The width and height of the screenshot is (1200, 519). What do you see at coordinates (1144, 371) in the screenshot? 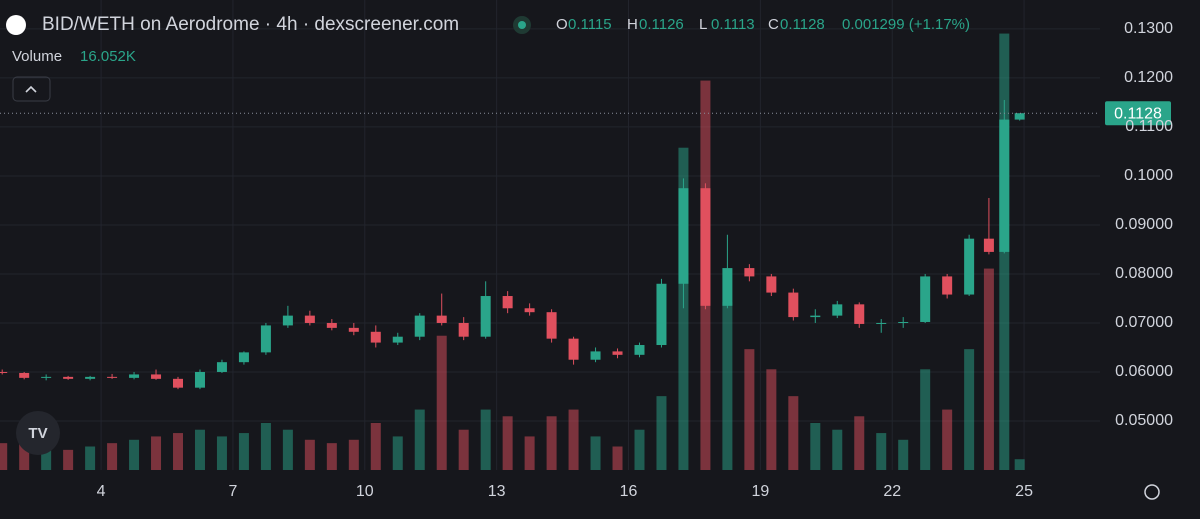
I see `y-tick-label: 0.06000` at bounding box center [1144, 371].